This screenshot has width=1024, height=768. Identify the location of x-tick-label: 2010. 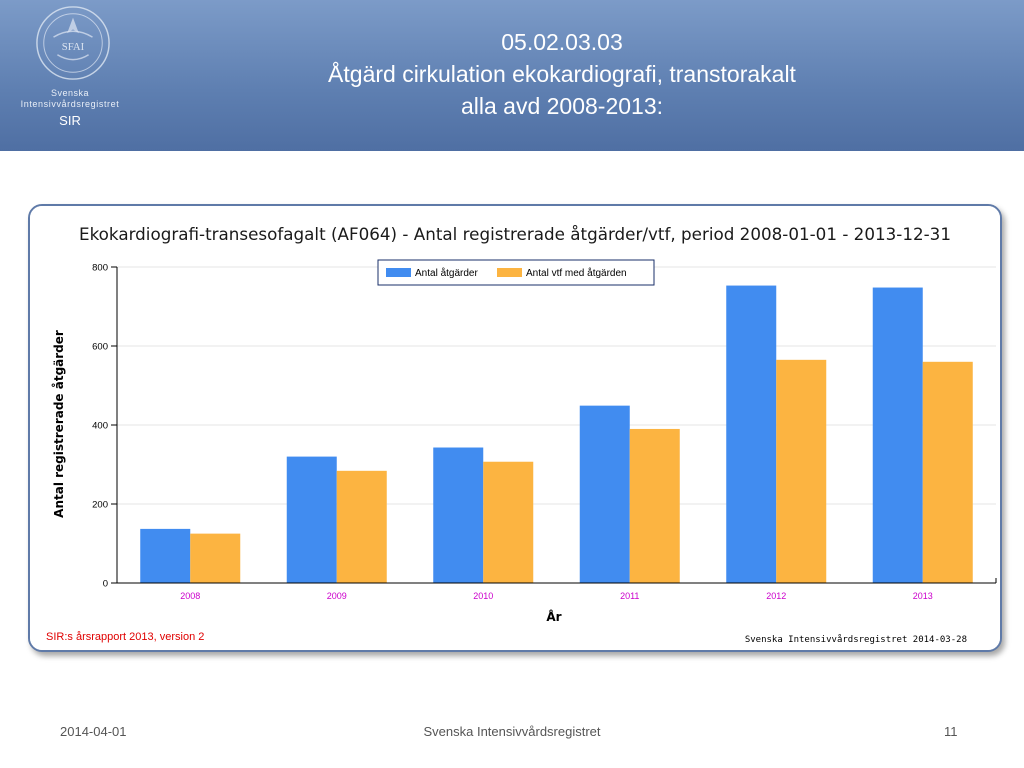
(483, 596).